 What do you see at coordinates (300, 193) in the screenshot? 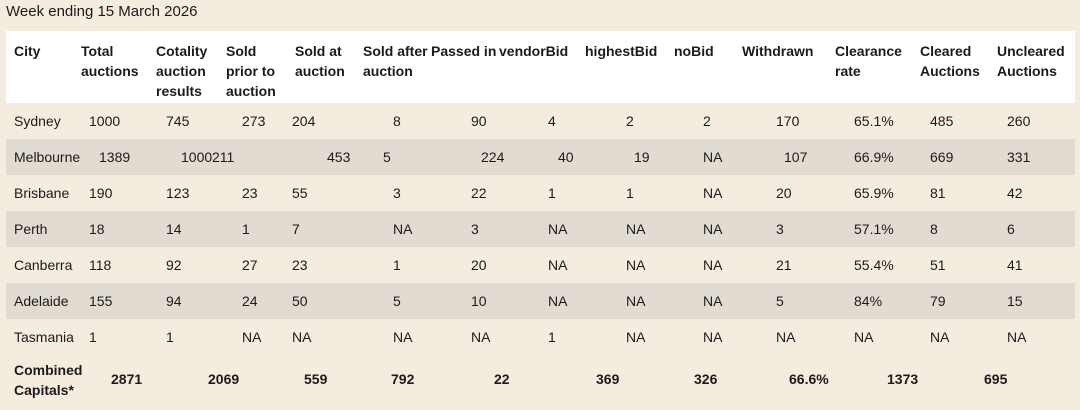
I see `table-cell: 55` at bounding box center [300, 193].